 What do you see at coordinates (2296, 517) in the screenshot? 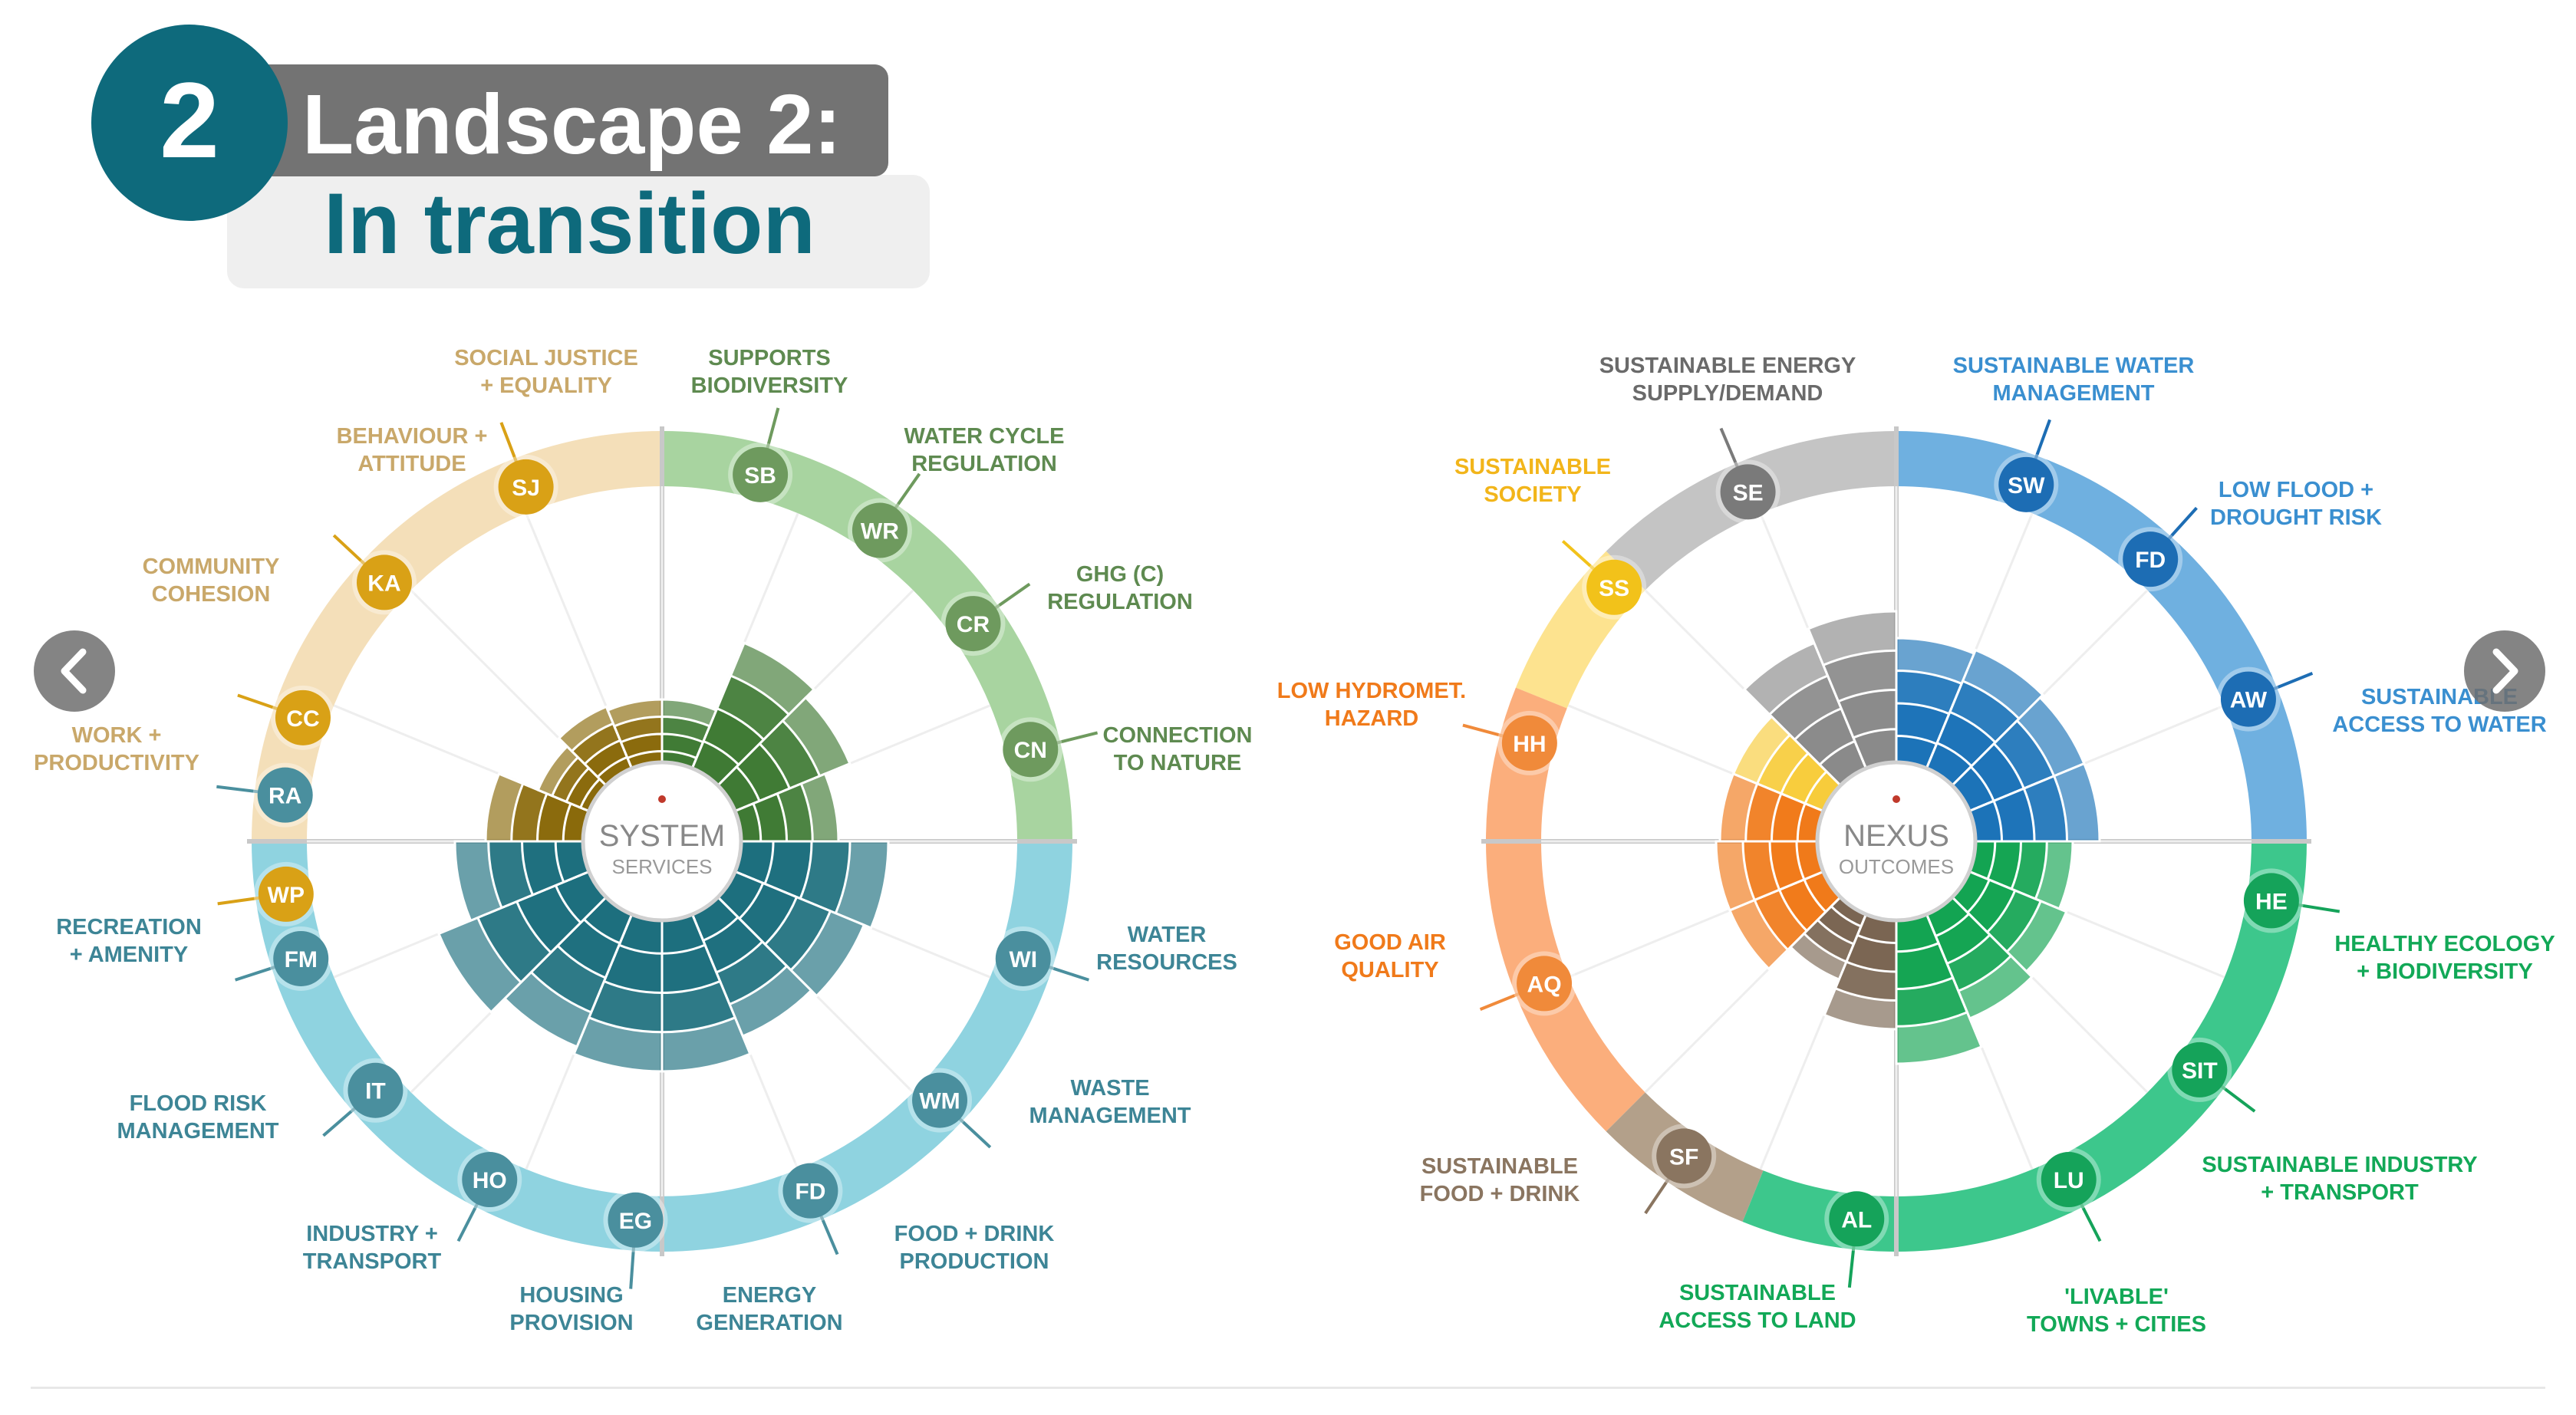
I see `node-label-line: DROUGHT RISK` at bounding box center [2296, 517].